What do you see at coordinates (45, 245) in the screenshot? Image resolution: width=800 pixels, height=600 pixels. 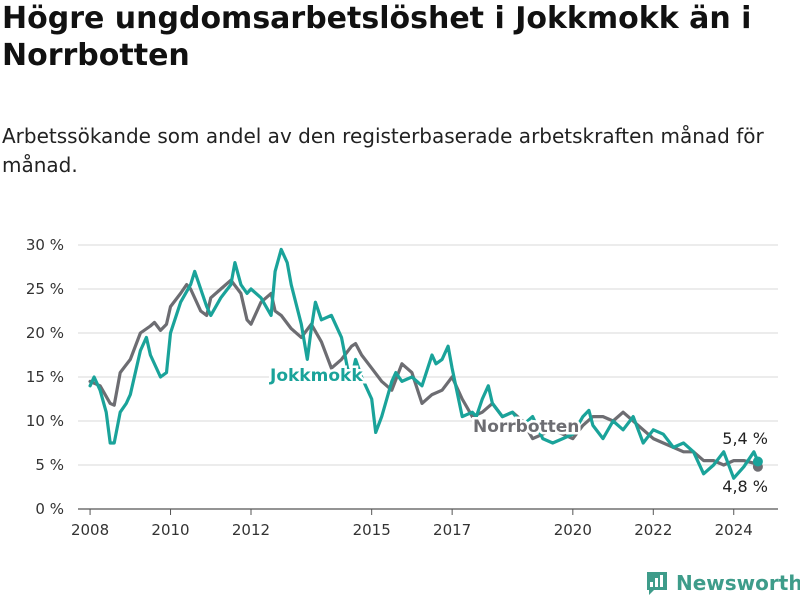 I see `y-tick-label: 30 %` at bounding box center [45, 245].